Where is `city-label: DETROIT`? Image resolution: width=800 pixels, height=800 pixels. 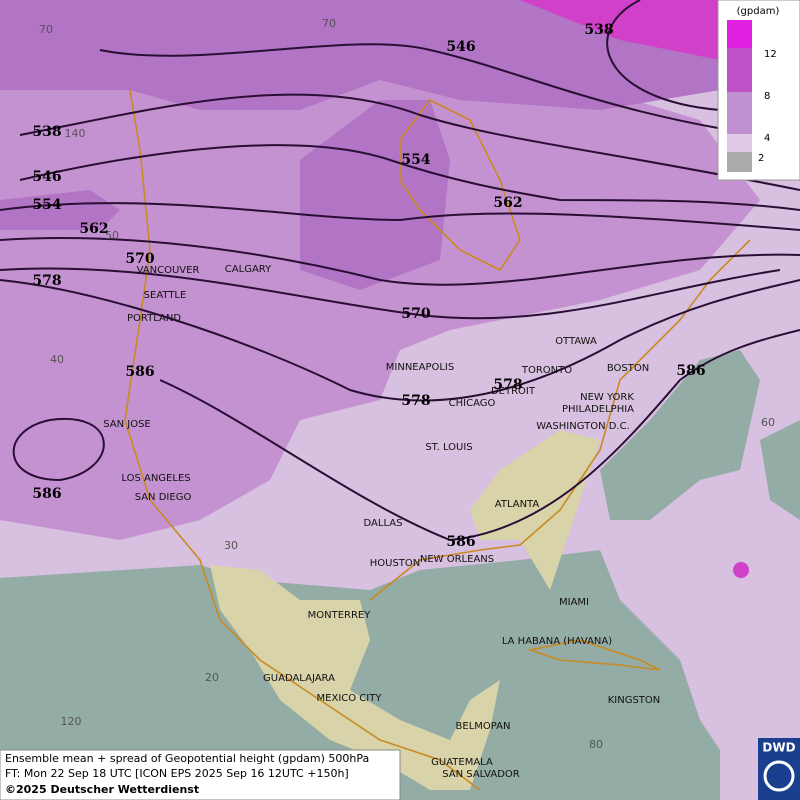 city-label: DETROIT is located at coordinates (513, 391).